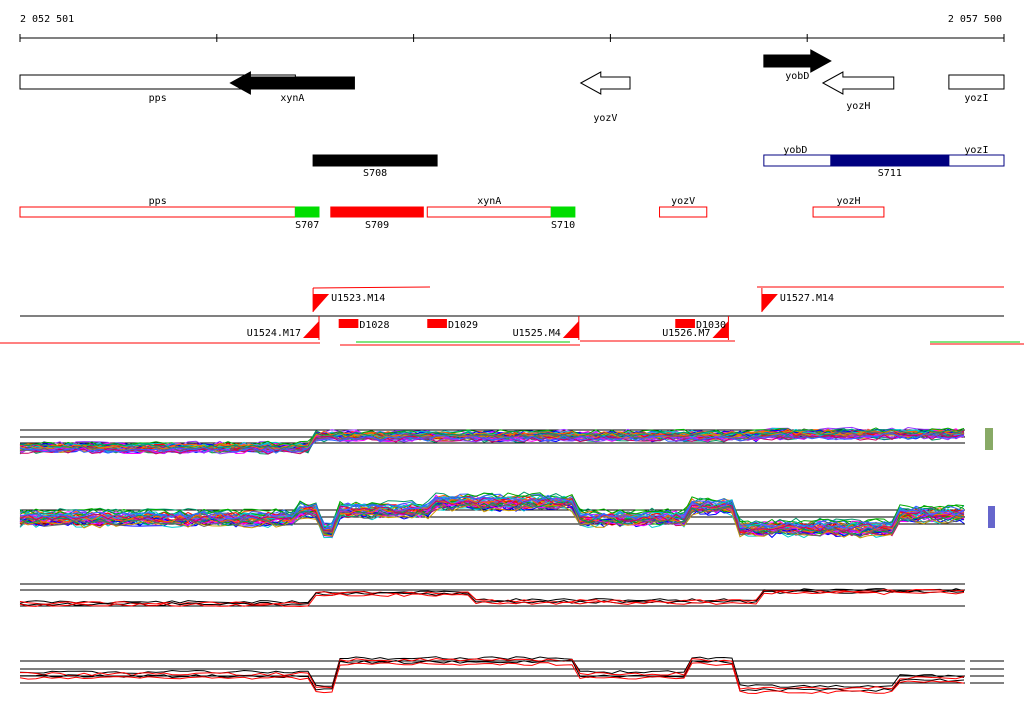 The height and width of the screenshot is (714, 1024). I want to click on tu-mark: D1030, so click(700, 325).